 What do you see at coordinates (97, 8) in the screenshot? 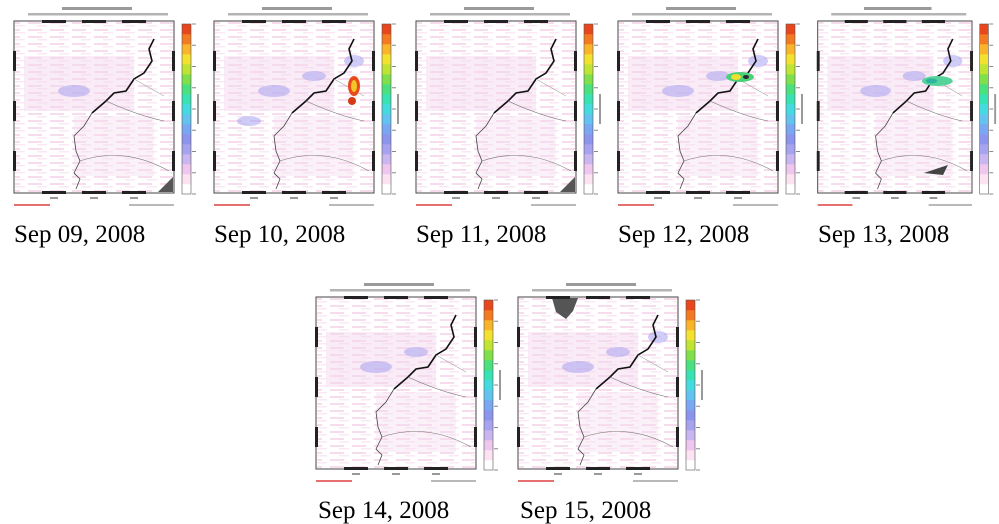
I see `figure-title` at bounding box center [97, 8].